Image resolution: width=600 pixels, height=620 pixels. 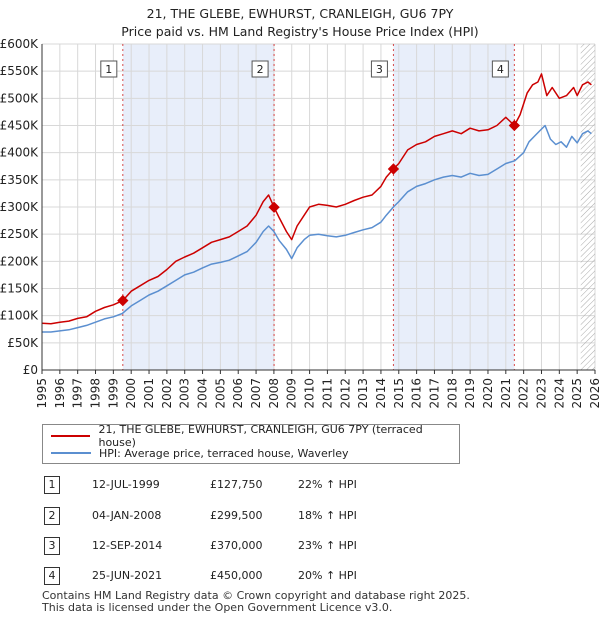 What do you see at coordinates (452, 393) in the screenshot?
I see `x-tick-label: 2018` at bounding box center [452, 393].